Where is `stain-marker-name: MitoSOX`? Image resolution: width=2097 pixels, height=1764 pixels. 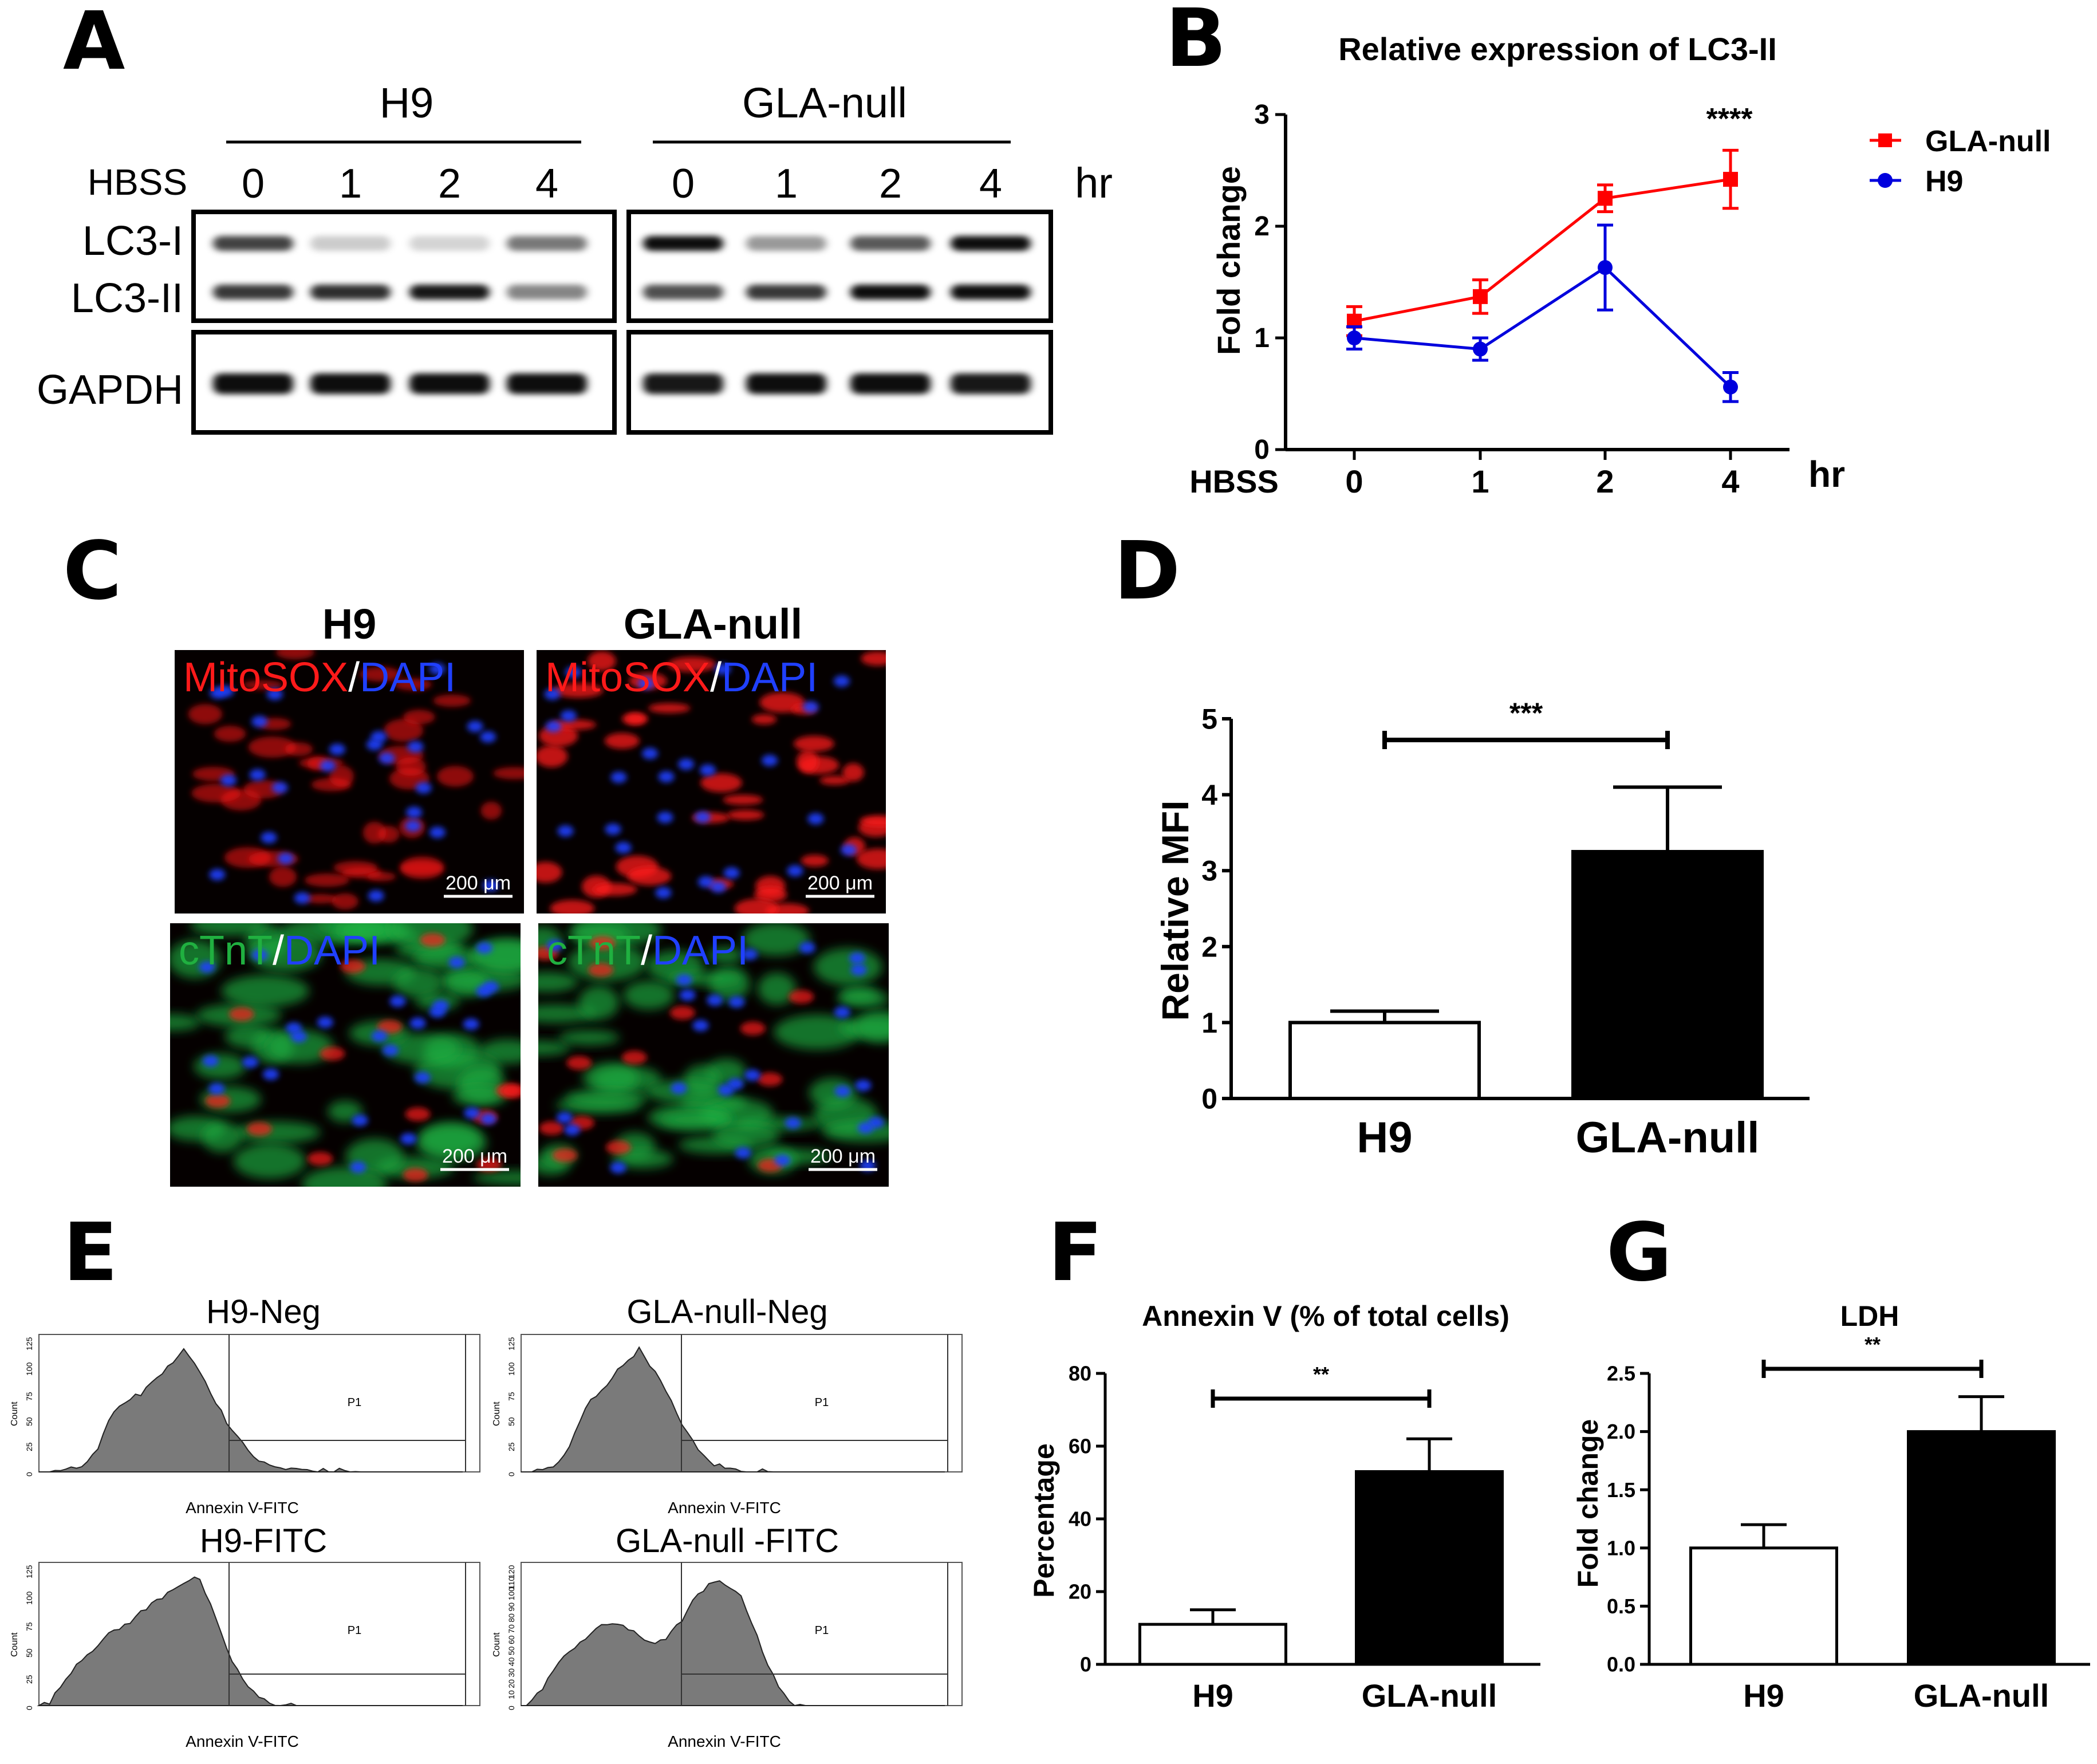 stain-marker-name: MitoSOX is located at coordinates (627, 677).